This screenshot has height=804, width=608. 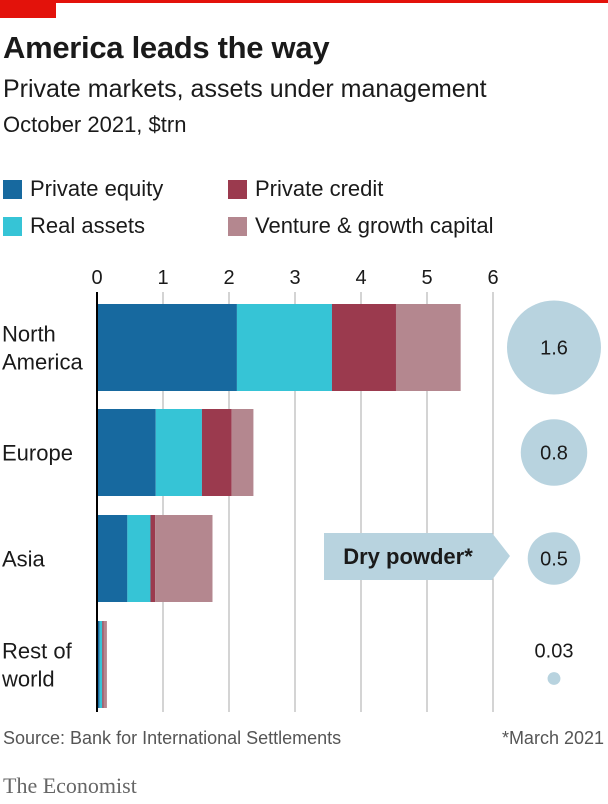 What do you see at coordinates (552, 738) in the screenshot?
I see `footnote: *March 2021` at bounding box center [552, 738].